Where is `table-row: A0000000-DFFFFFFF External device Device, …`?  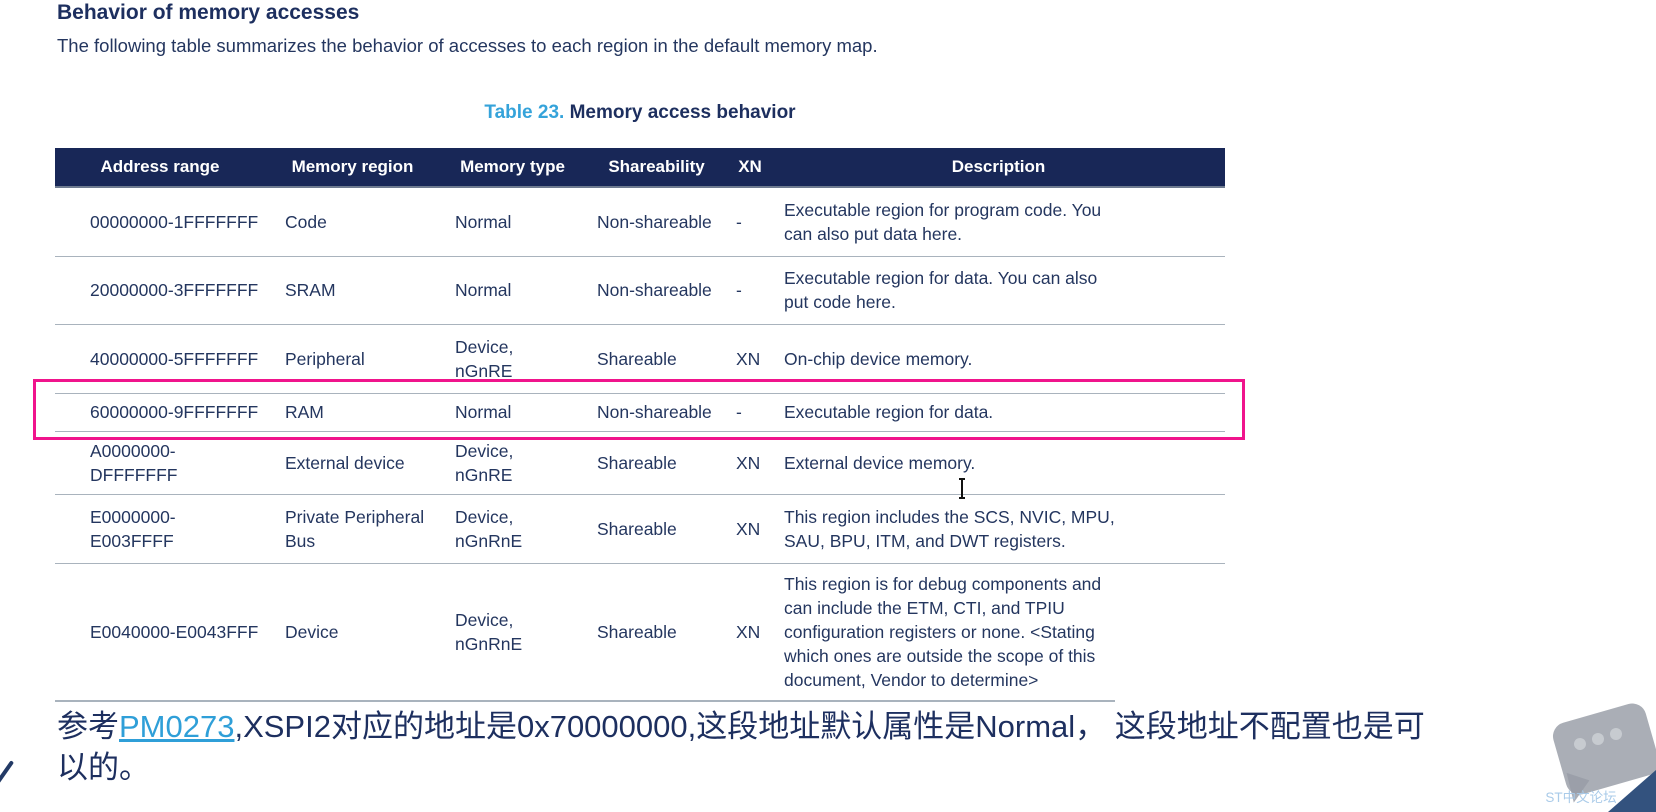
table-row: A0000000-DFFFFFFF External device Device, … is located at coordinates (640, 462).